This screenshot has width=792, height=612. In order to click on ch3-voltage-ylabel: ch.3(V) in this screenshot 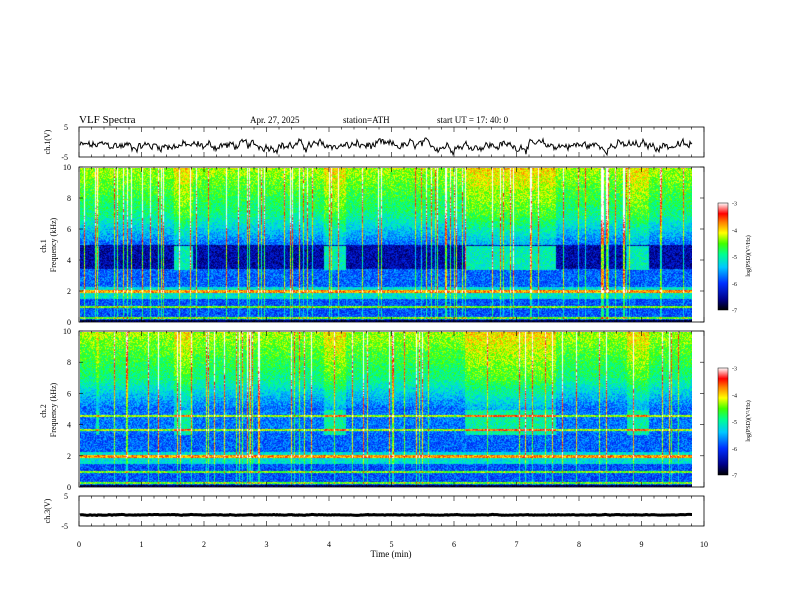, I will do `click(47, 510)`.